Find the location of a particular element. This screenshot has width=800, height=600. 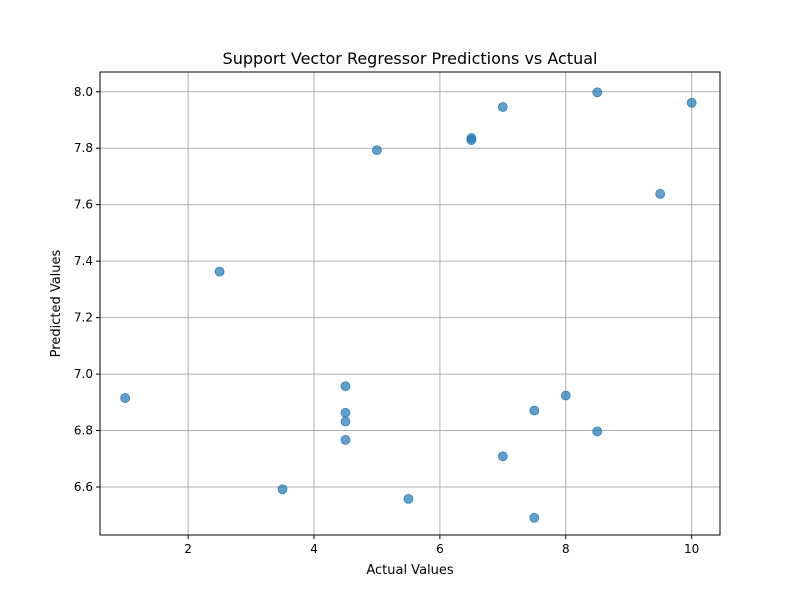

x-tick-label: 4 is located at coordinates (314, 549).